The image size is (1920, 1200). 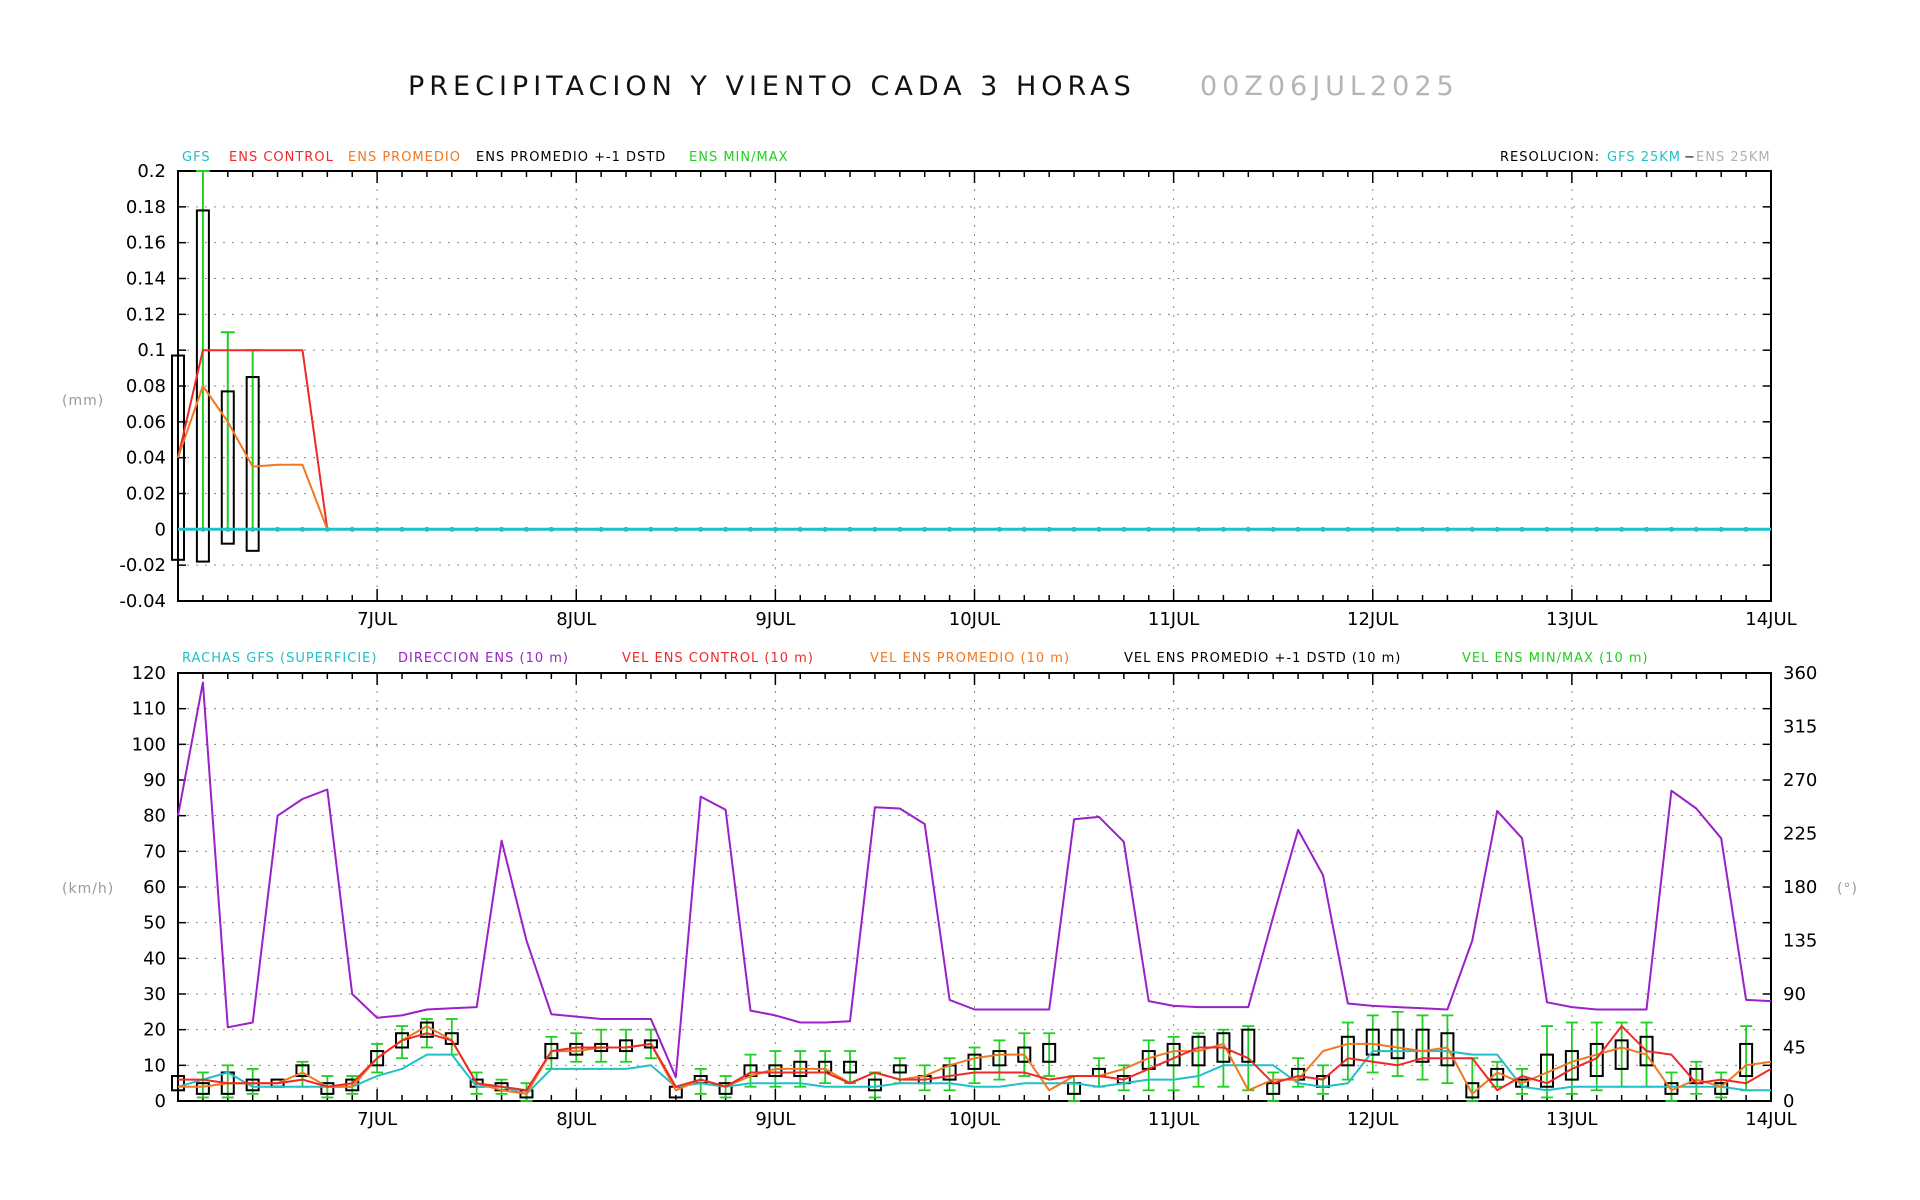 I want to click on legend-vel-control: VEL ENS CONTROL (10 m), so click(x=718, y=658).